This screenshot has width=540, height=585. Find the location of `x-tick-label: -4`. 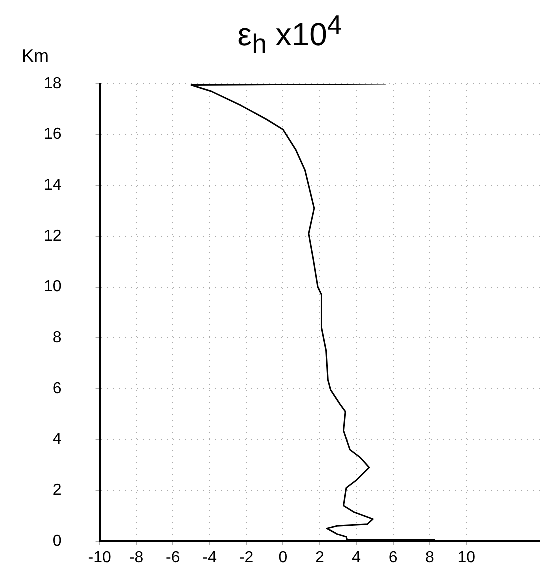

x-tick-label: -4 is located at coordinates (210, 557).